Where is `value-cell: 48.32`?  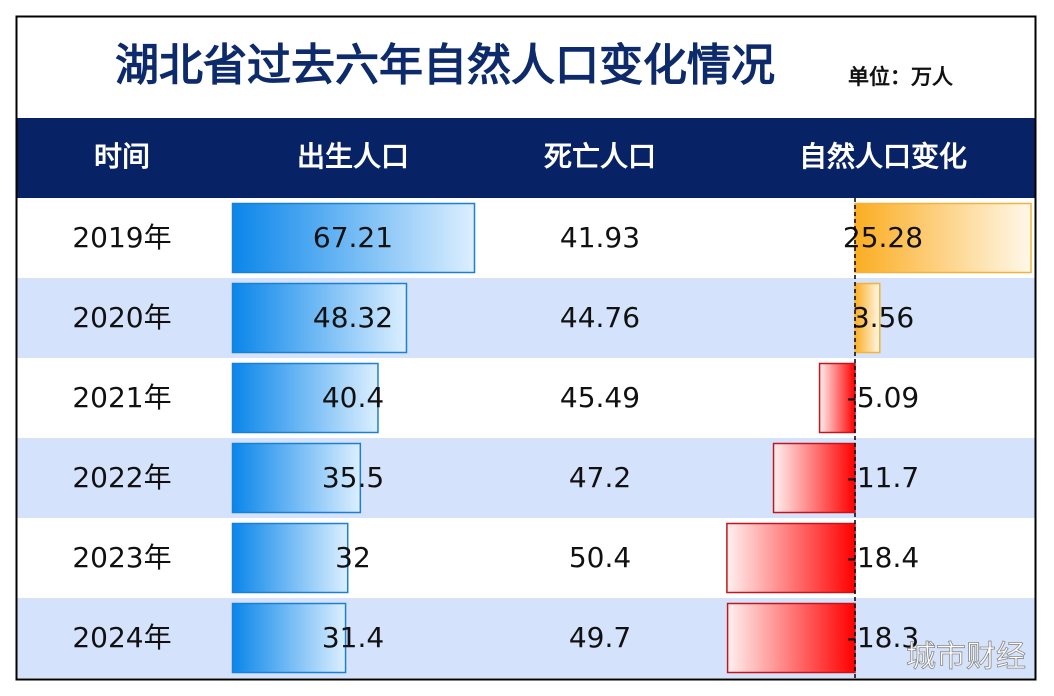
value-cell: 48.32 is located at coordinates (353, 317).